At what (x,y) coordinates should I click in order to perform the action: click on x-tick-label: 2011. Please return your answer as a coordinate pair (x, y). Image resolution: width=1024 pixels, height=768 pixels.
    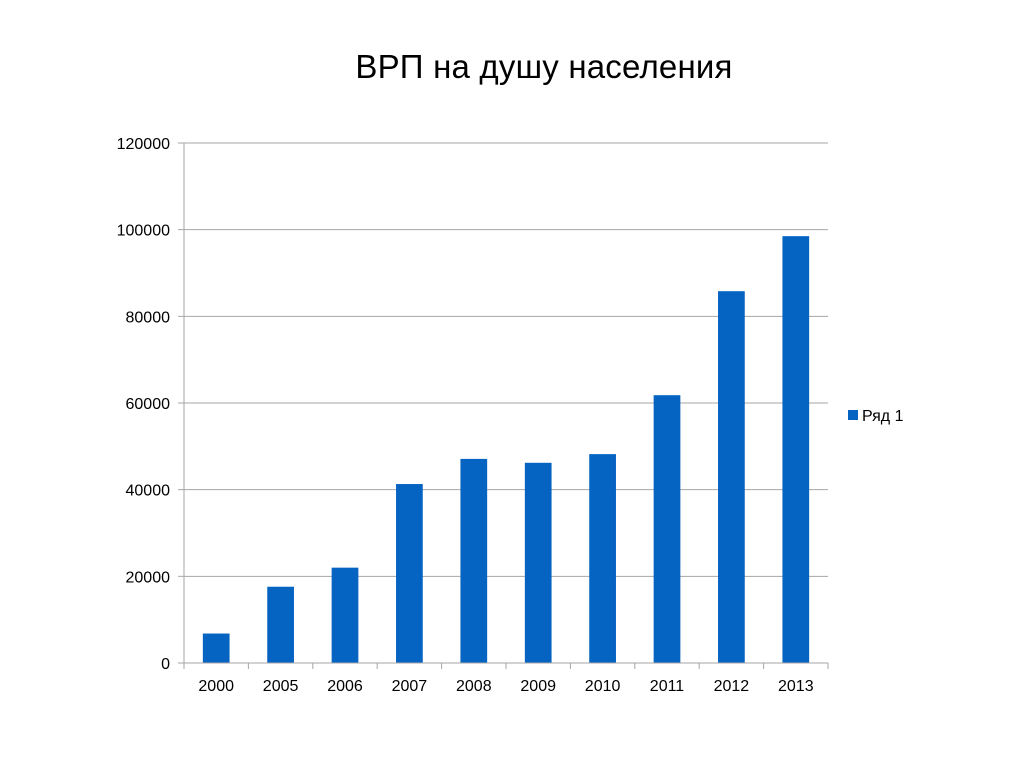
    Looking at the image, I should click on (667, 686).